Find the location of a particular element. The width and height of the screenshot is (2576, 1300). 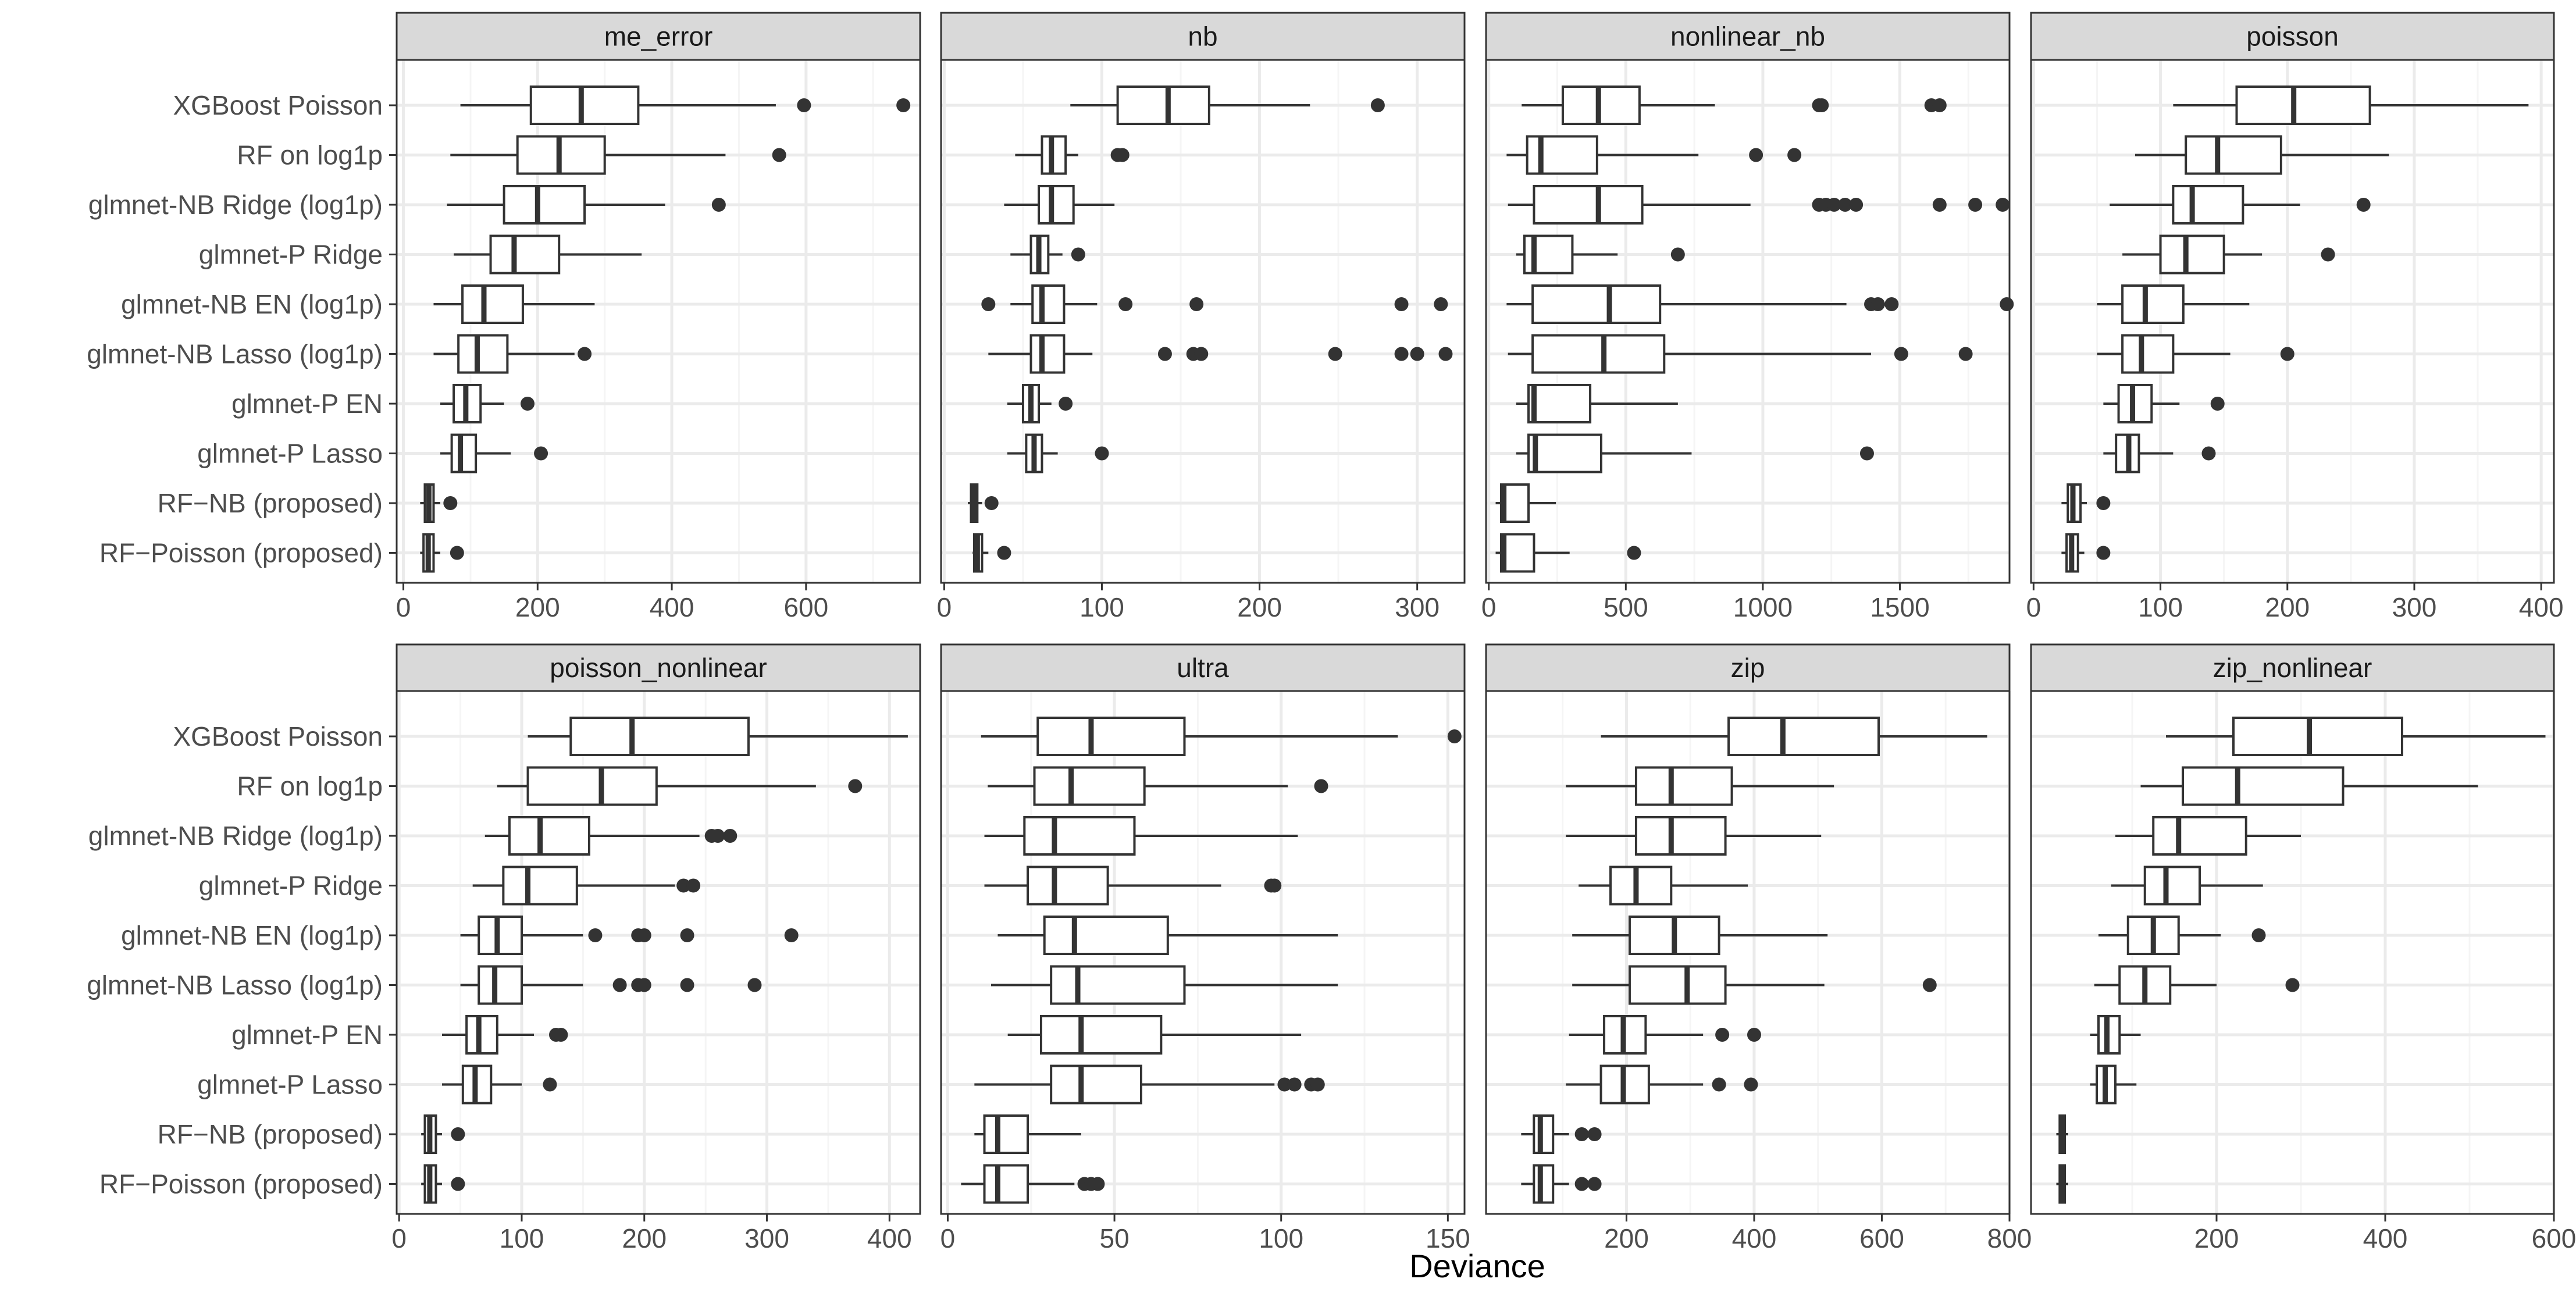

x-tick-label: 400 is located at coordinates (672, 607).